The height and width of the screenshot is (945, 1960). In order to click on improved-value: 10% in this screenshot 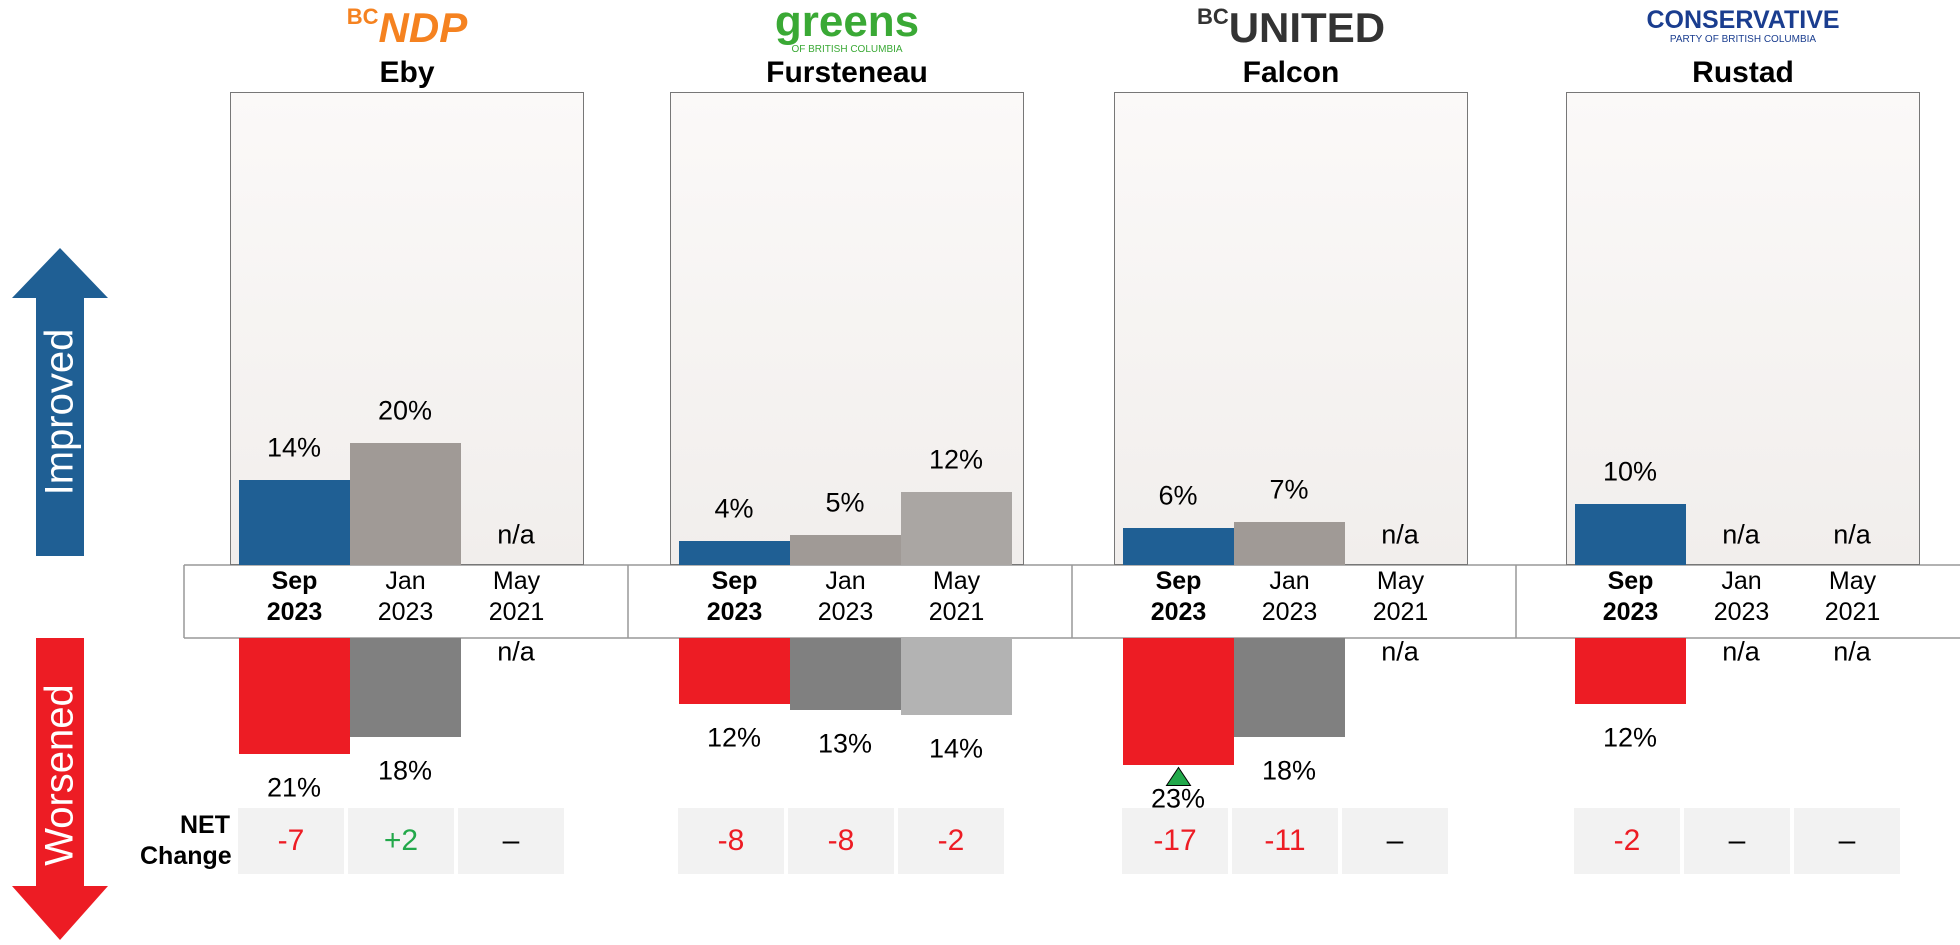, I will do `click(1630, 471)`.